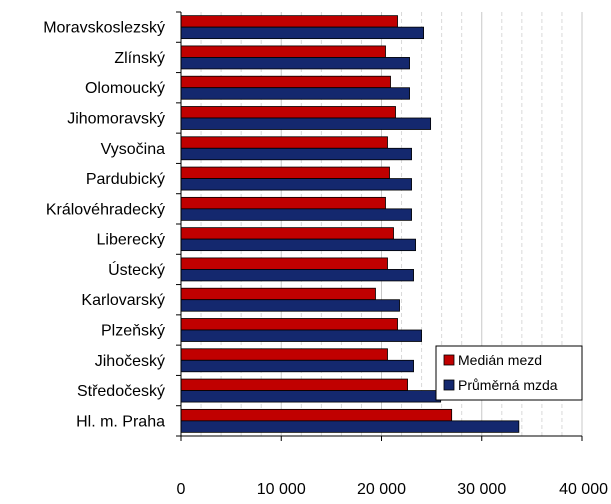  Describe the element at coordinates (131, 240) in the screenshot. I see `category-label: Liberecký` at that location.